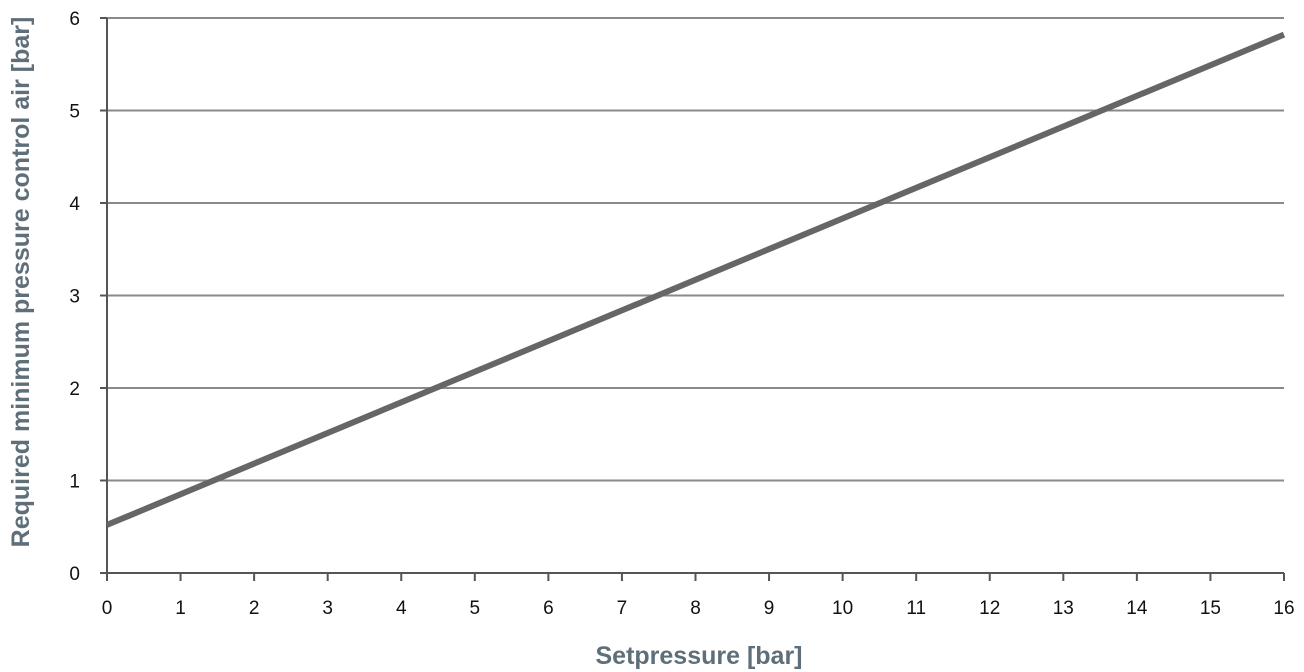 This screenshot has height=672, width=1304. Describe the element at coordinates (74, 389) in the screenshot. I see `y-tick-label-2: 2` at that location.